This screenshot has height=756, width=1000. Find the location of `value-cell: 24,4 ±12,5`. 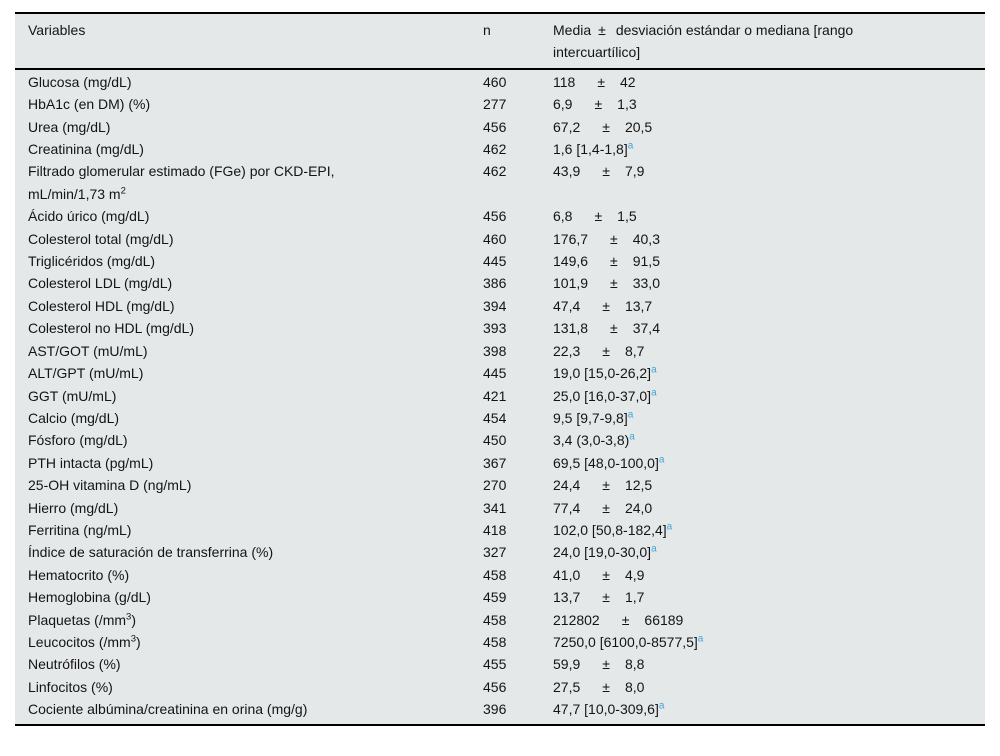

value-cell: 24,4 ±12,5 is located at coordinates (769, 485).